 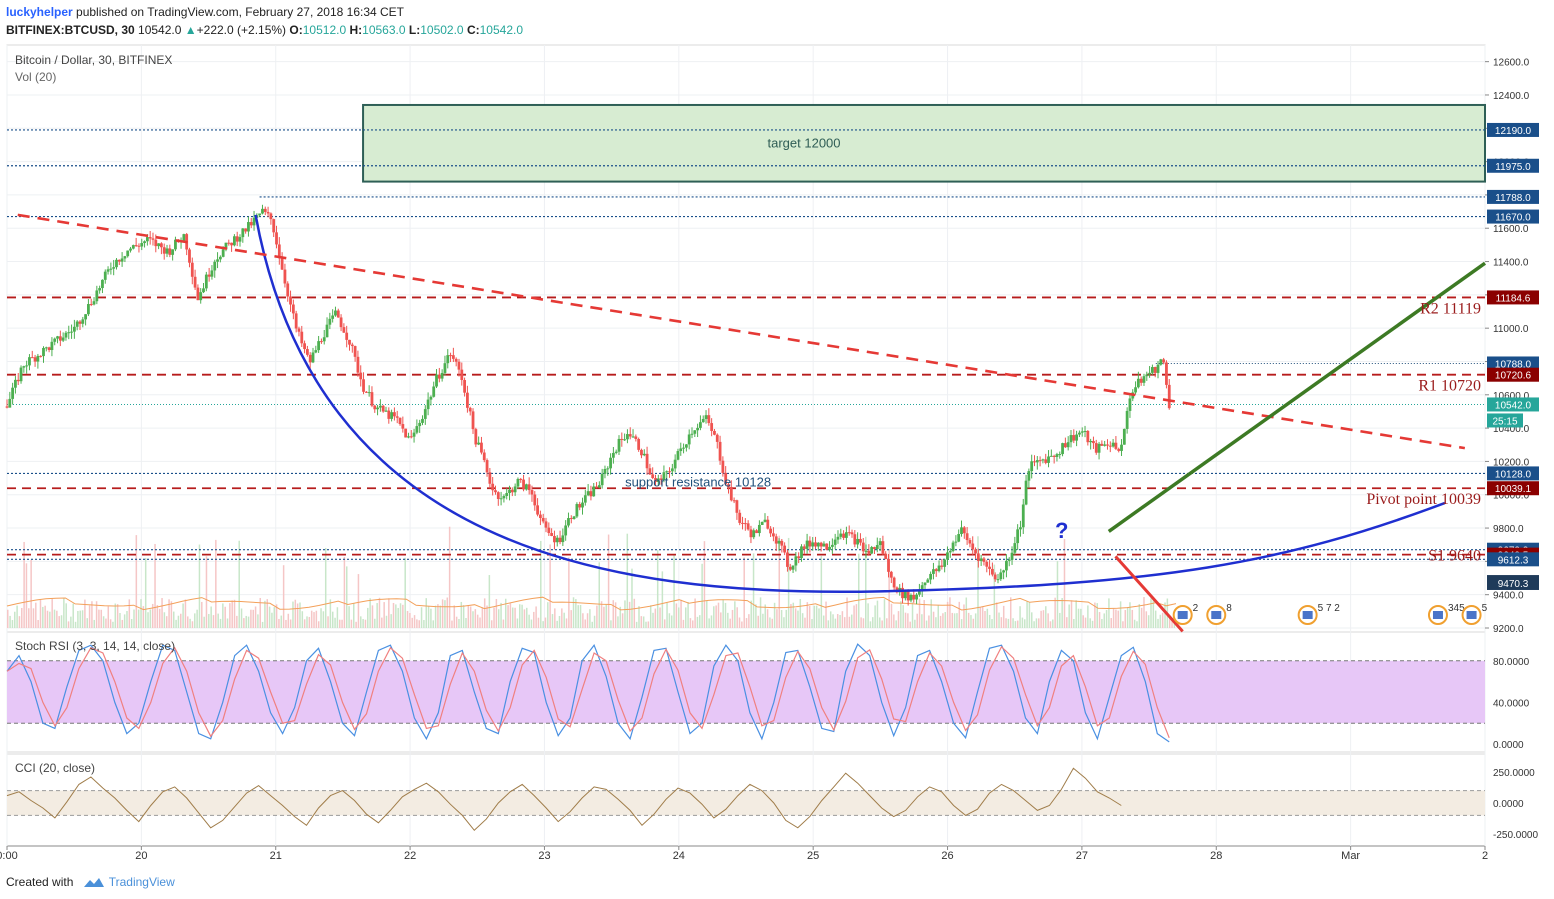 What do you see at coordinates (1061, 530) in the screenshot?
I see `question-mark-label: ?` at bounding box center [1061, 530].